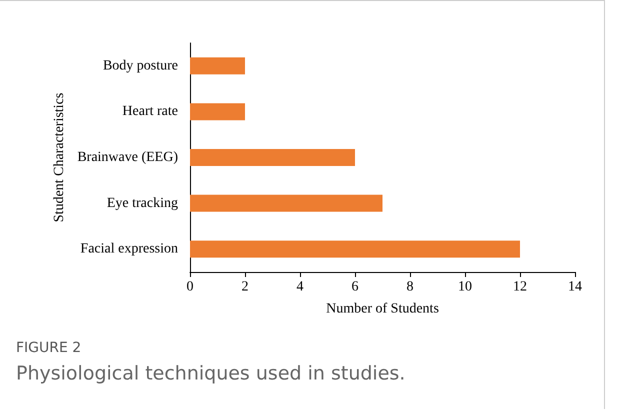 The width and height of the screenshot is (622, 412). I want to click on caption: FIGURE 2, so click(49, 348).